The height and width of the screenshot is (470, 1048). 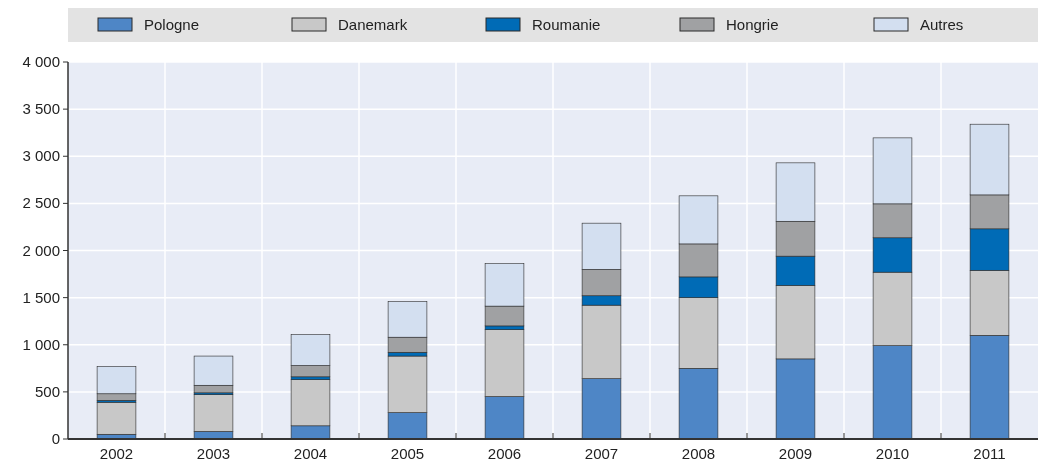 What do you see at coordinates (41, 109) in the screenshot?
I see `y-tick-label: 3 500` at bounding box center [41, 109].